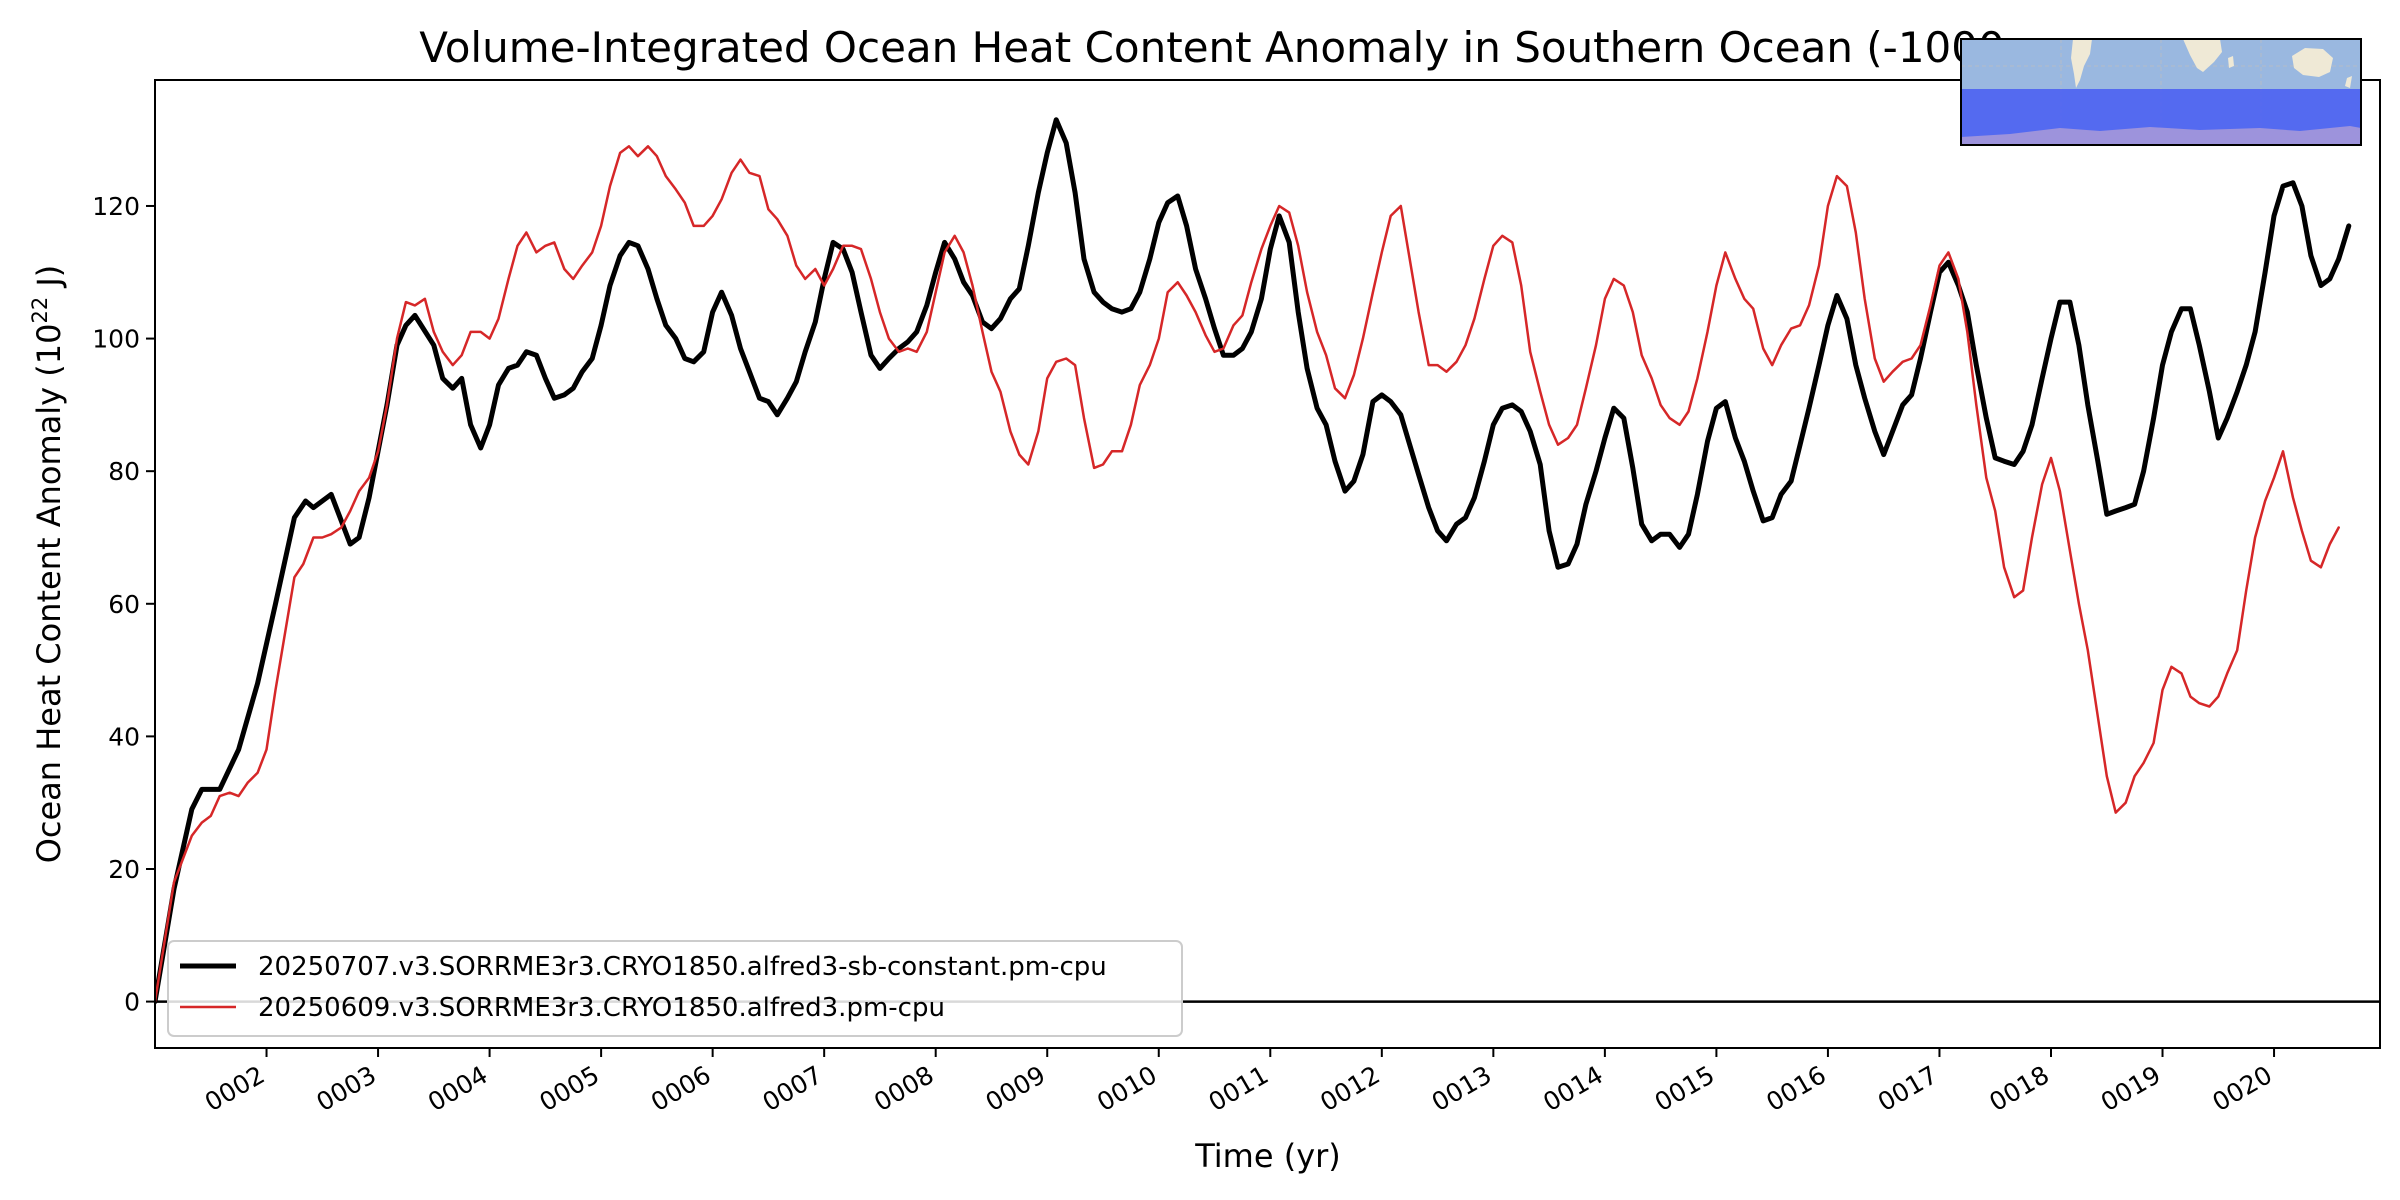 Image resolution: width=2400 pixels, height=1200 pixels. What do you see at coordinates (1908, 1088) in the screenshot?
I see `x-tick-label: 0017` at bounding box center [1908, 1088].